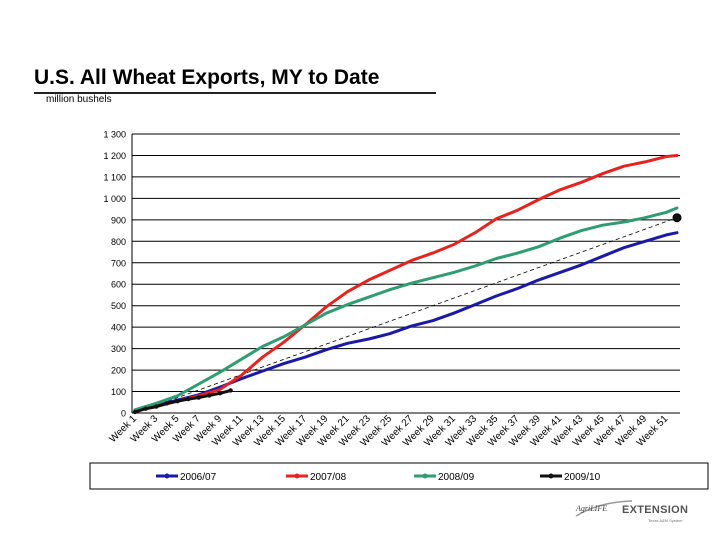  Describe the element at coordinates (118, 242) in the screenshot. I see `y-tick-label: 800` at that location.